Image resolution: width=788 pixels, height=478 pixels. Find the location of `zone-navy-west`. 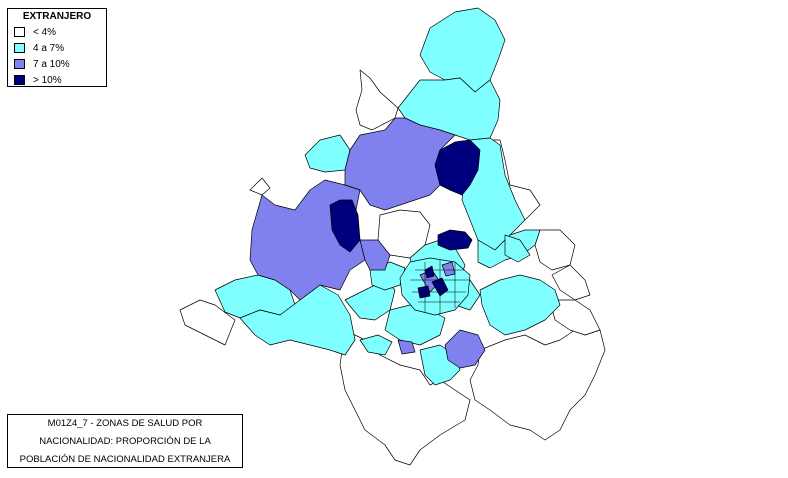

zone-navy-west is located at coordinates (345, 226).